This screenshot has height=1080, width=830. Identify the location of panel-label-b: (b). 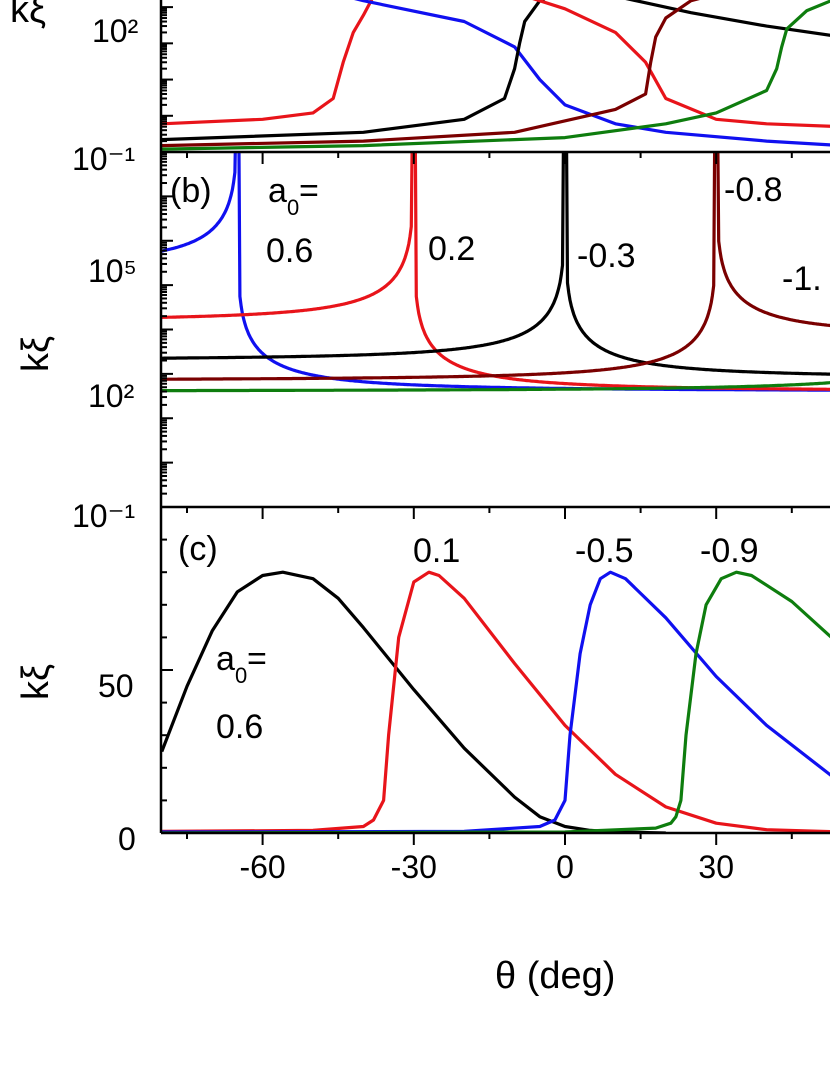
(191, 191).